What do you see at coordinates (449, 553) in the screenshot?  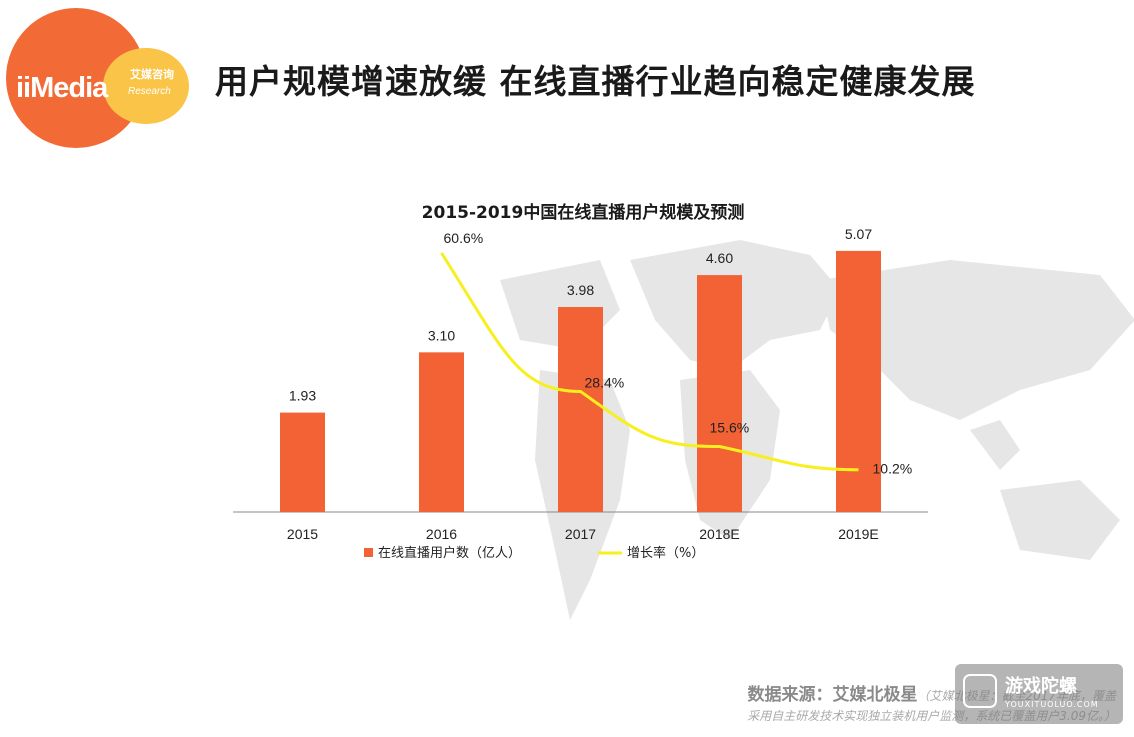 I see `legend-bar-label: 在线直播用户数（亿人）` at bounding box center [449, 553].